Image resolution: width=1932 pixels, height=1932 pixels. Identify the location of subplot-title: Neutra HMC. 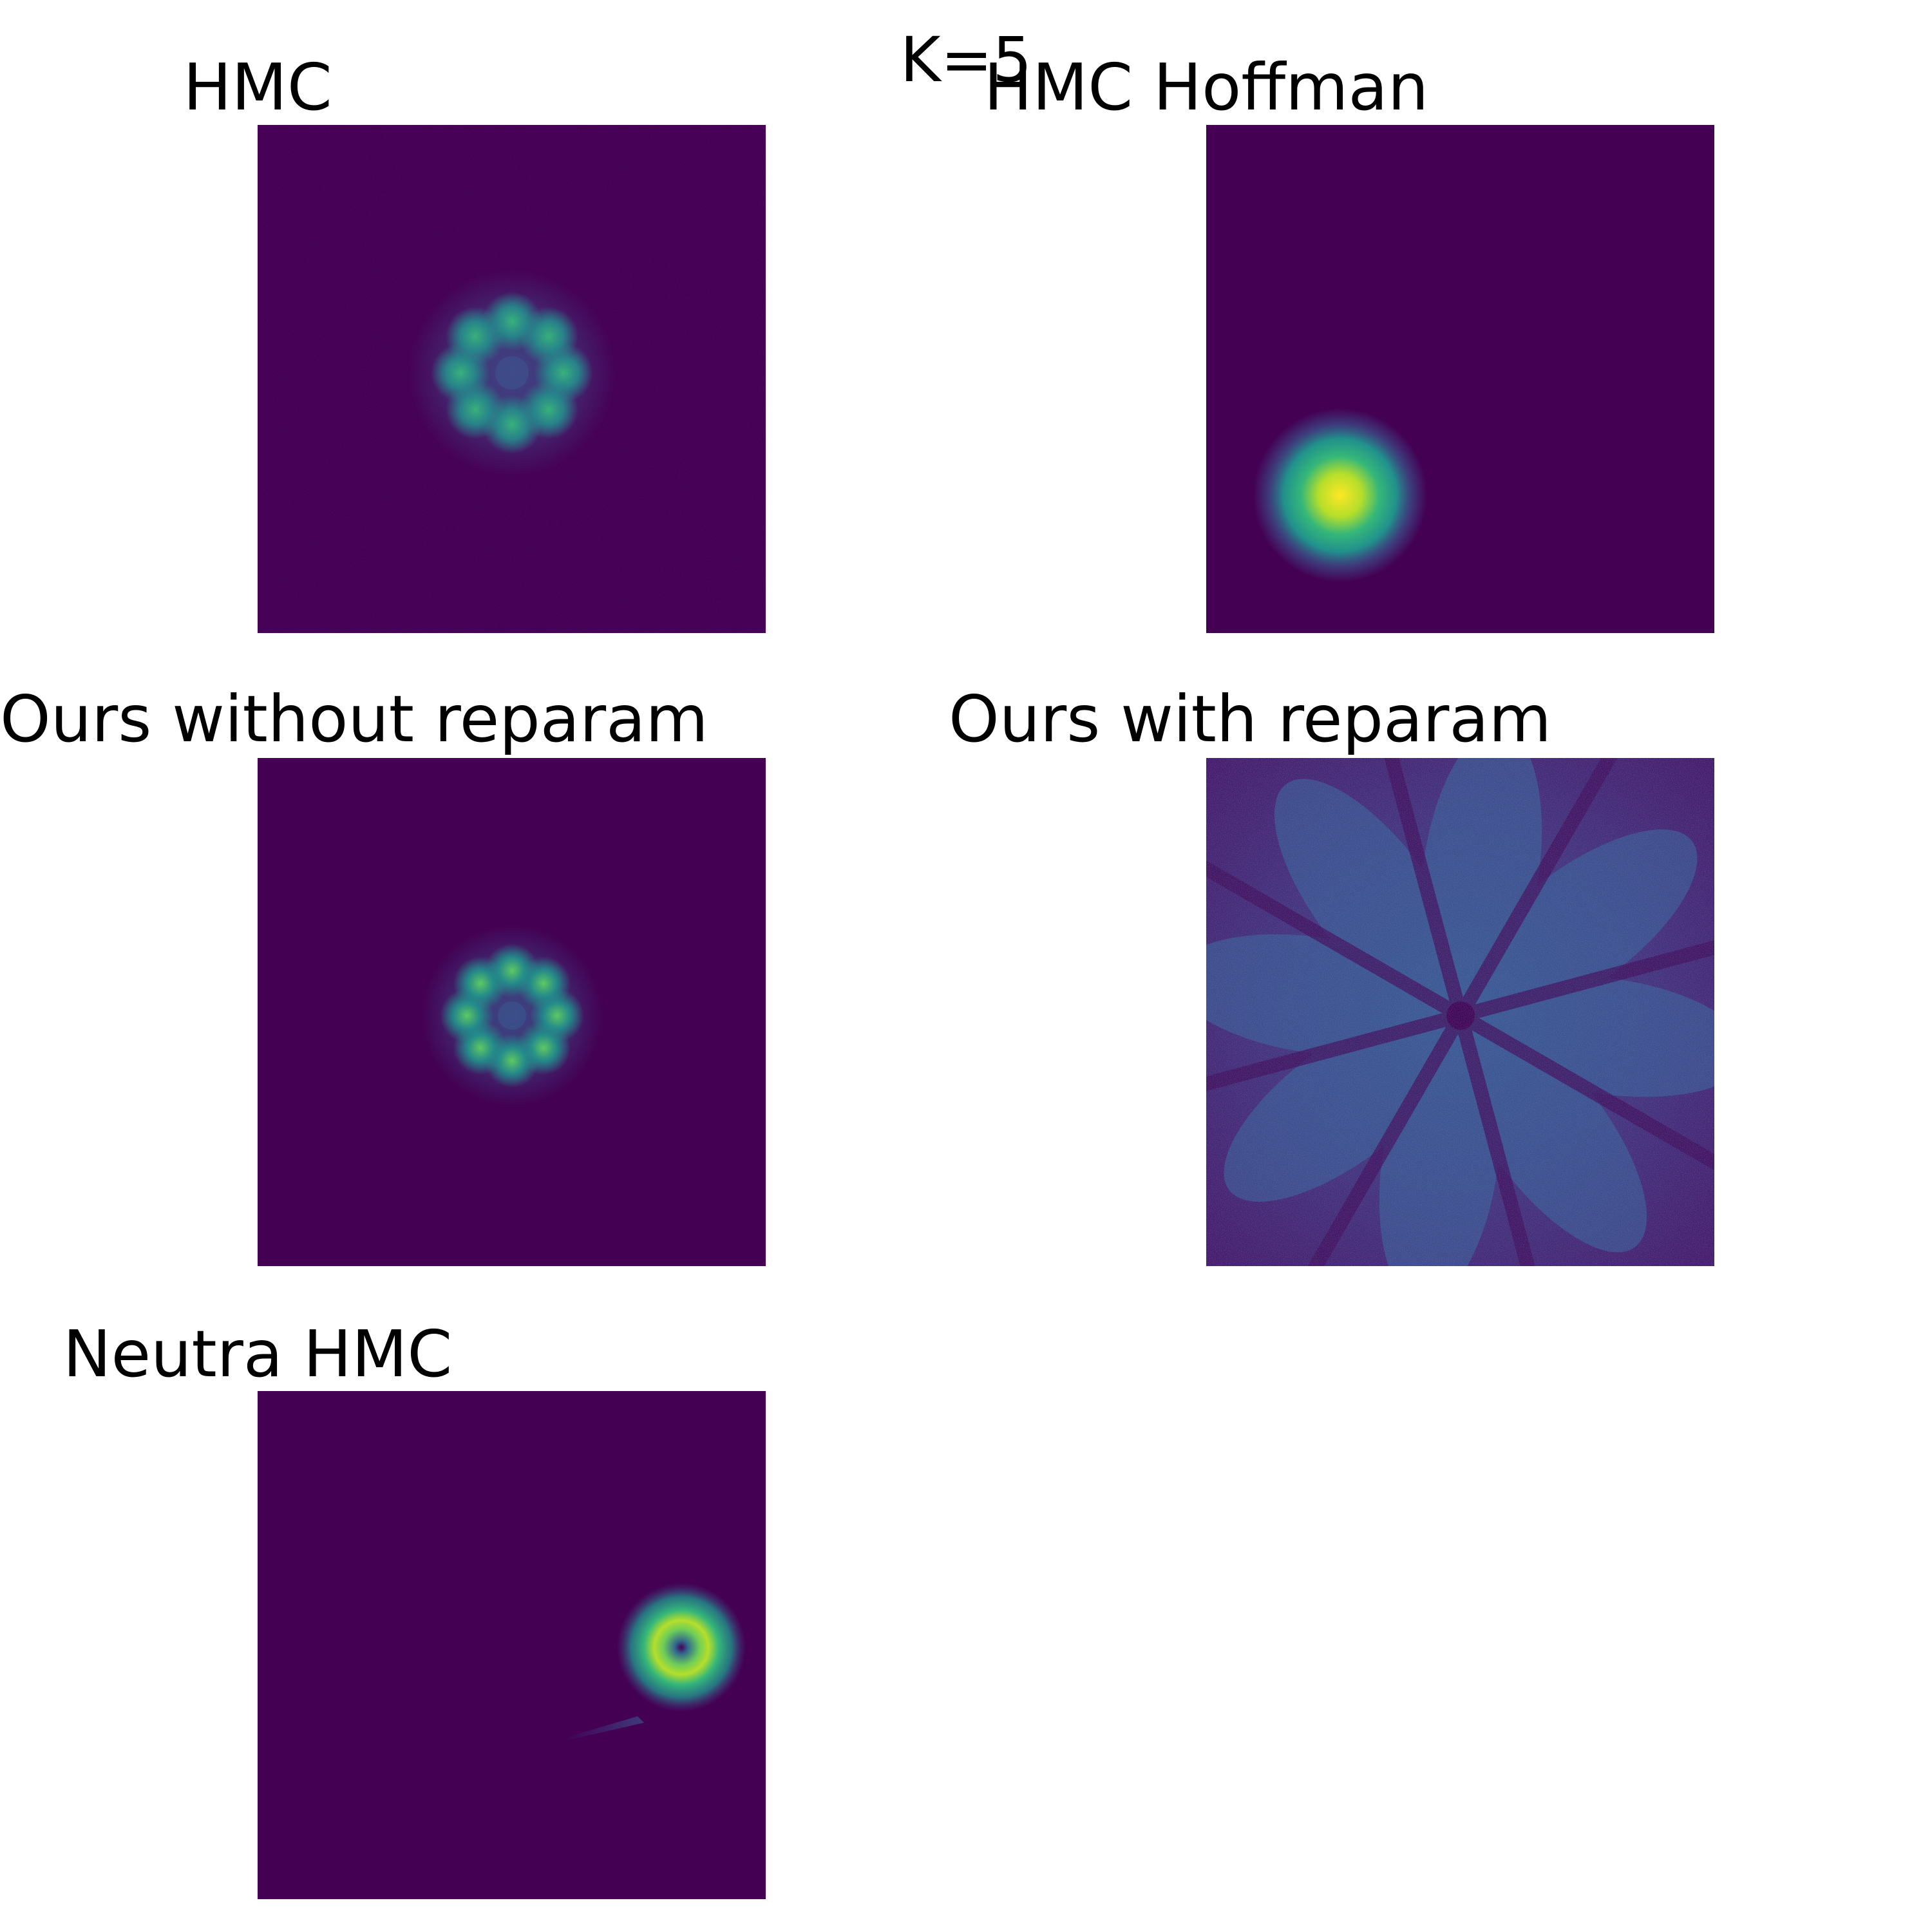
(257, 1354).